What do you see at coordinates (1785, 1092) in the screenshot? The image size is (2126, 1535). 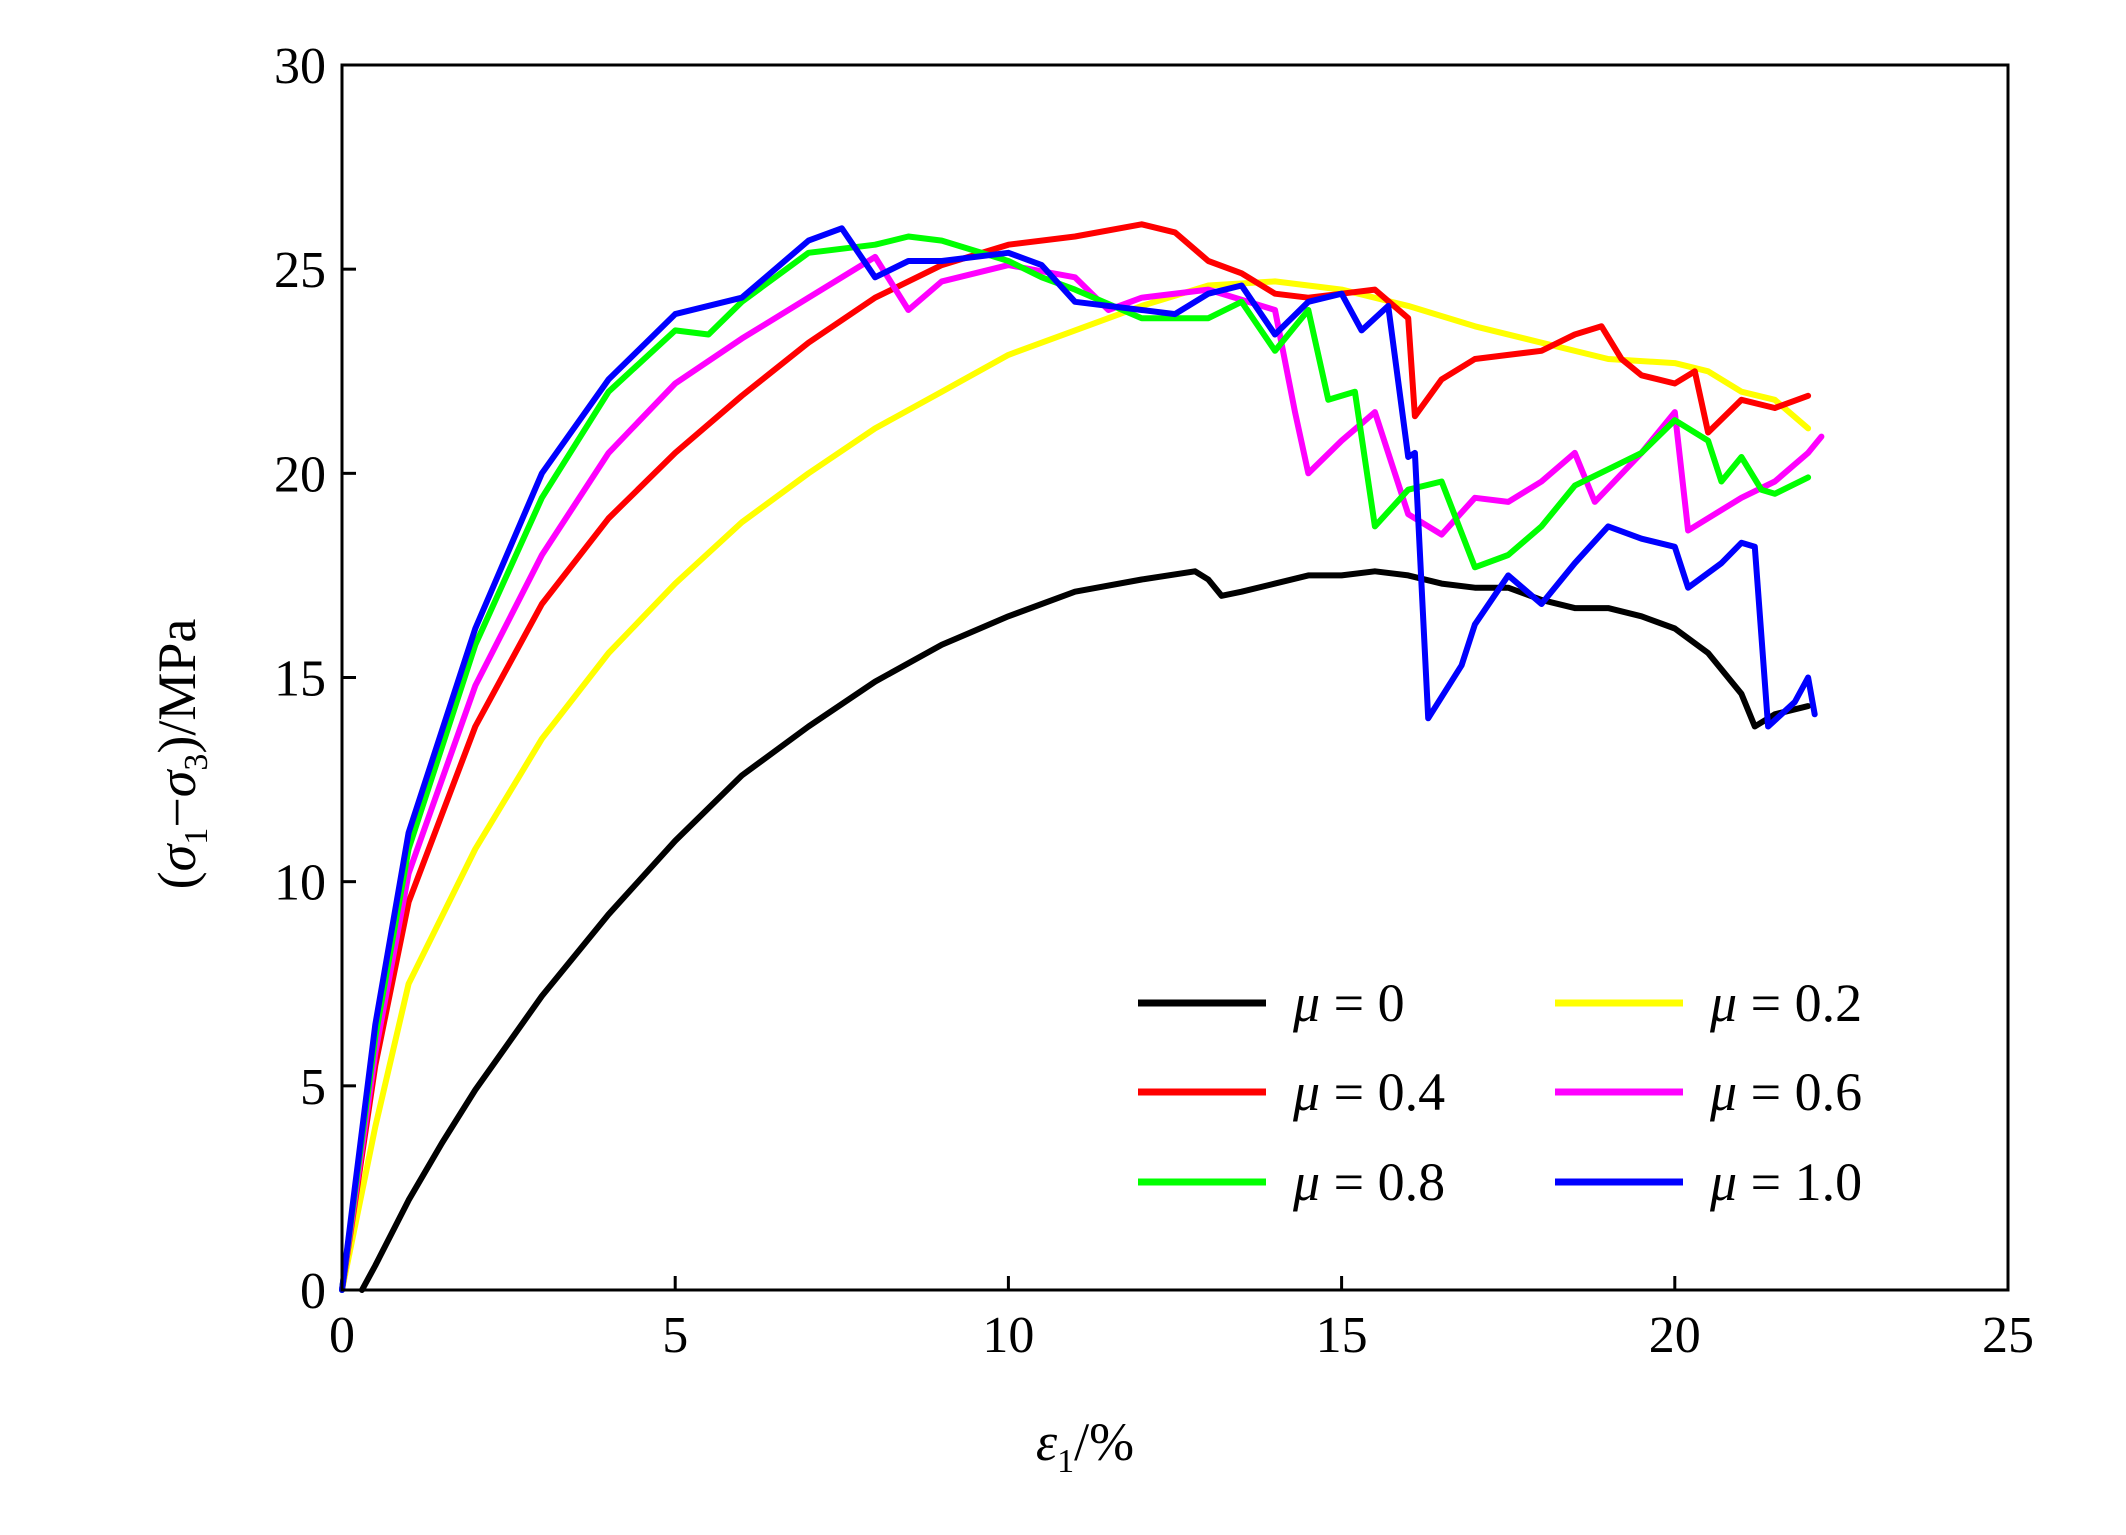 I see `legend-label-3: μ = 0.6` at bounding box center [1785, 1092].